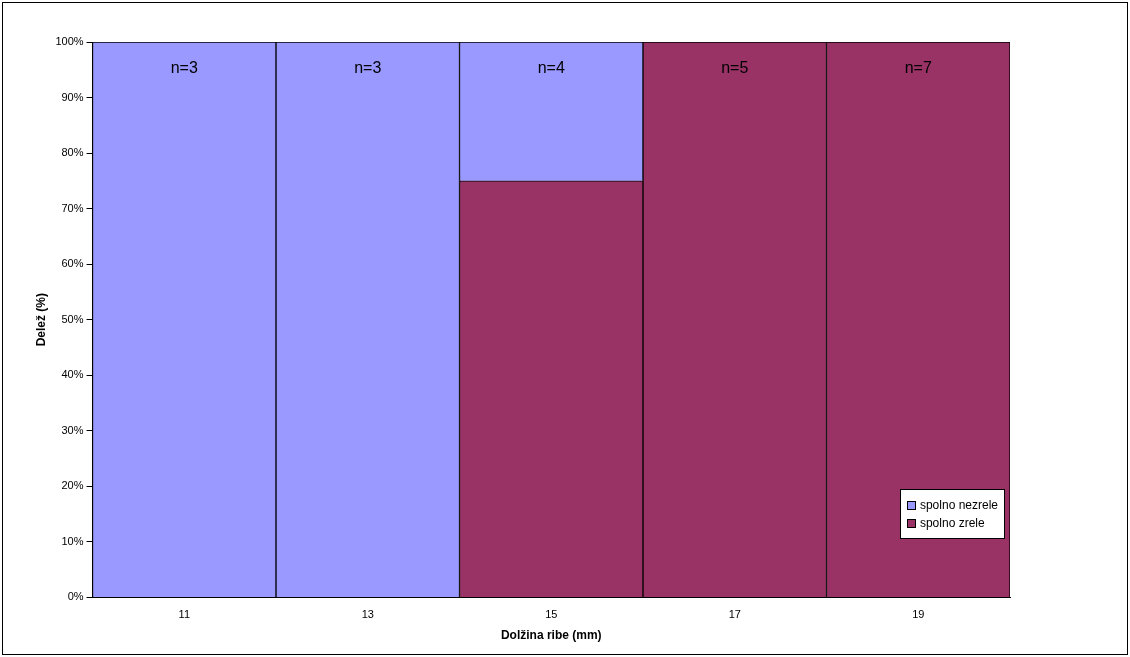 The image size is (1130, 657). What do you see at coordinates (75, 596) in the screenshot?
I see `y-tick-label: 0%` at bounding box center [75, 596].